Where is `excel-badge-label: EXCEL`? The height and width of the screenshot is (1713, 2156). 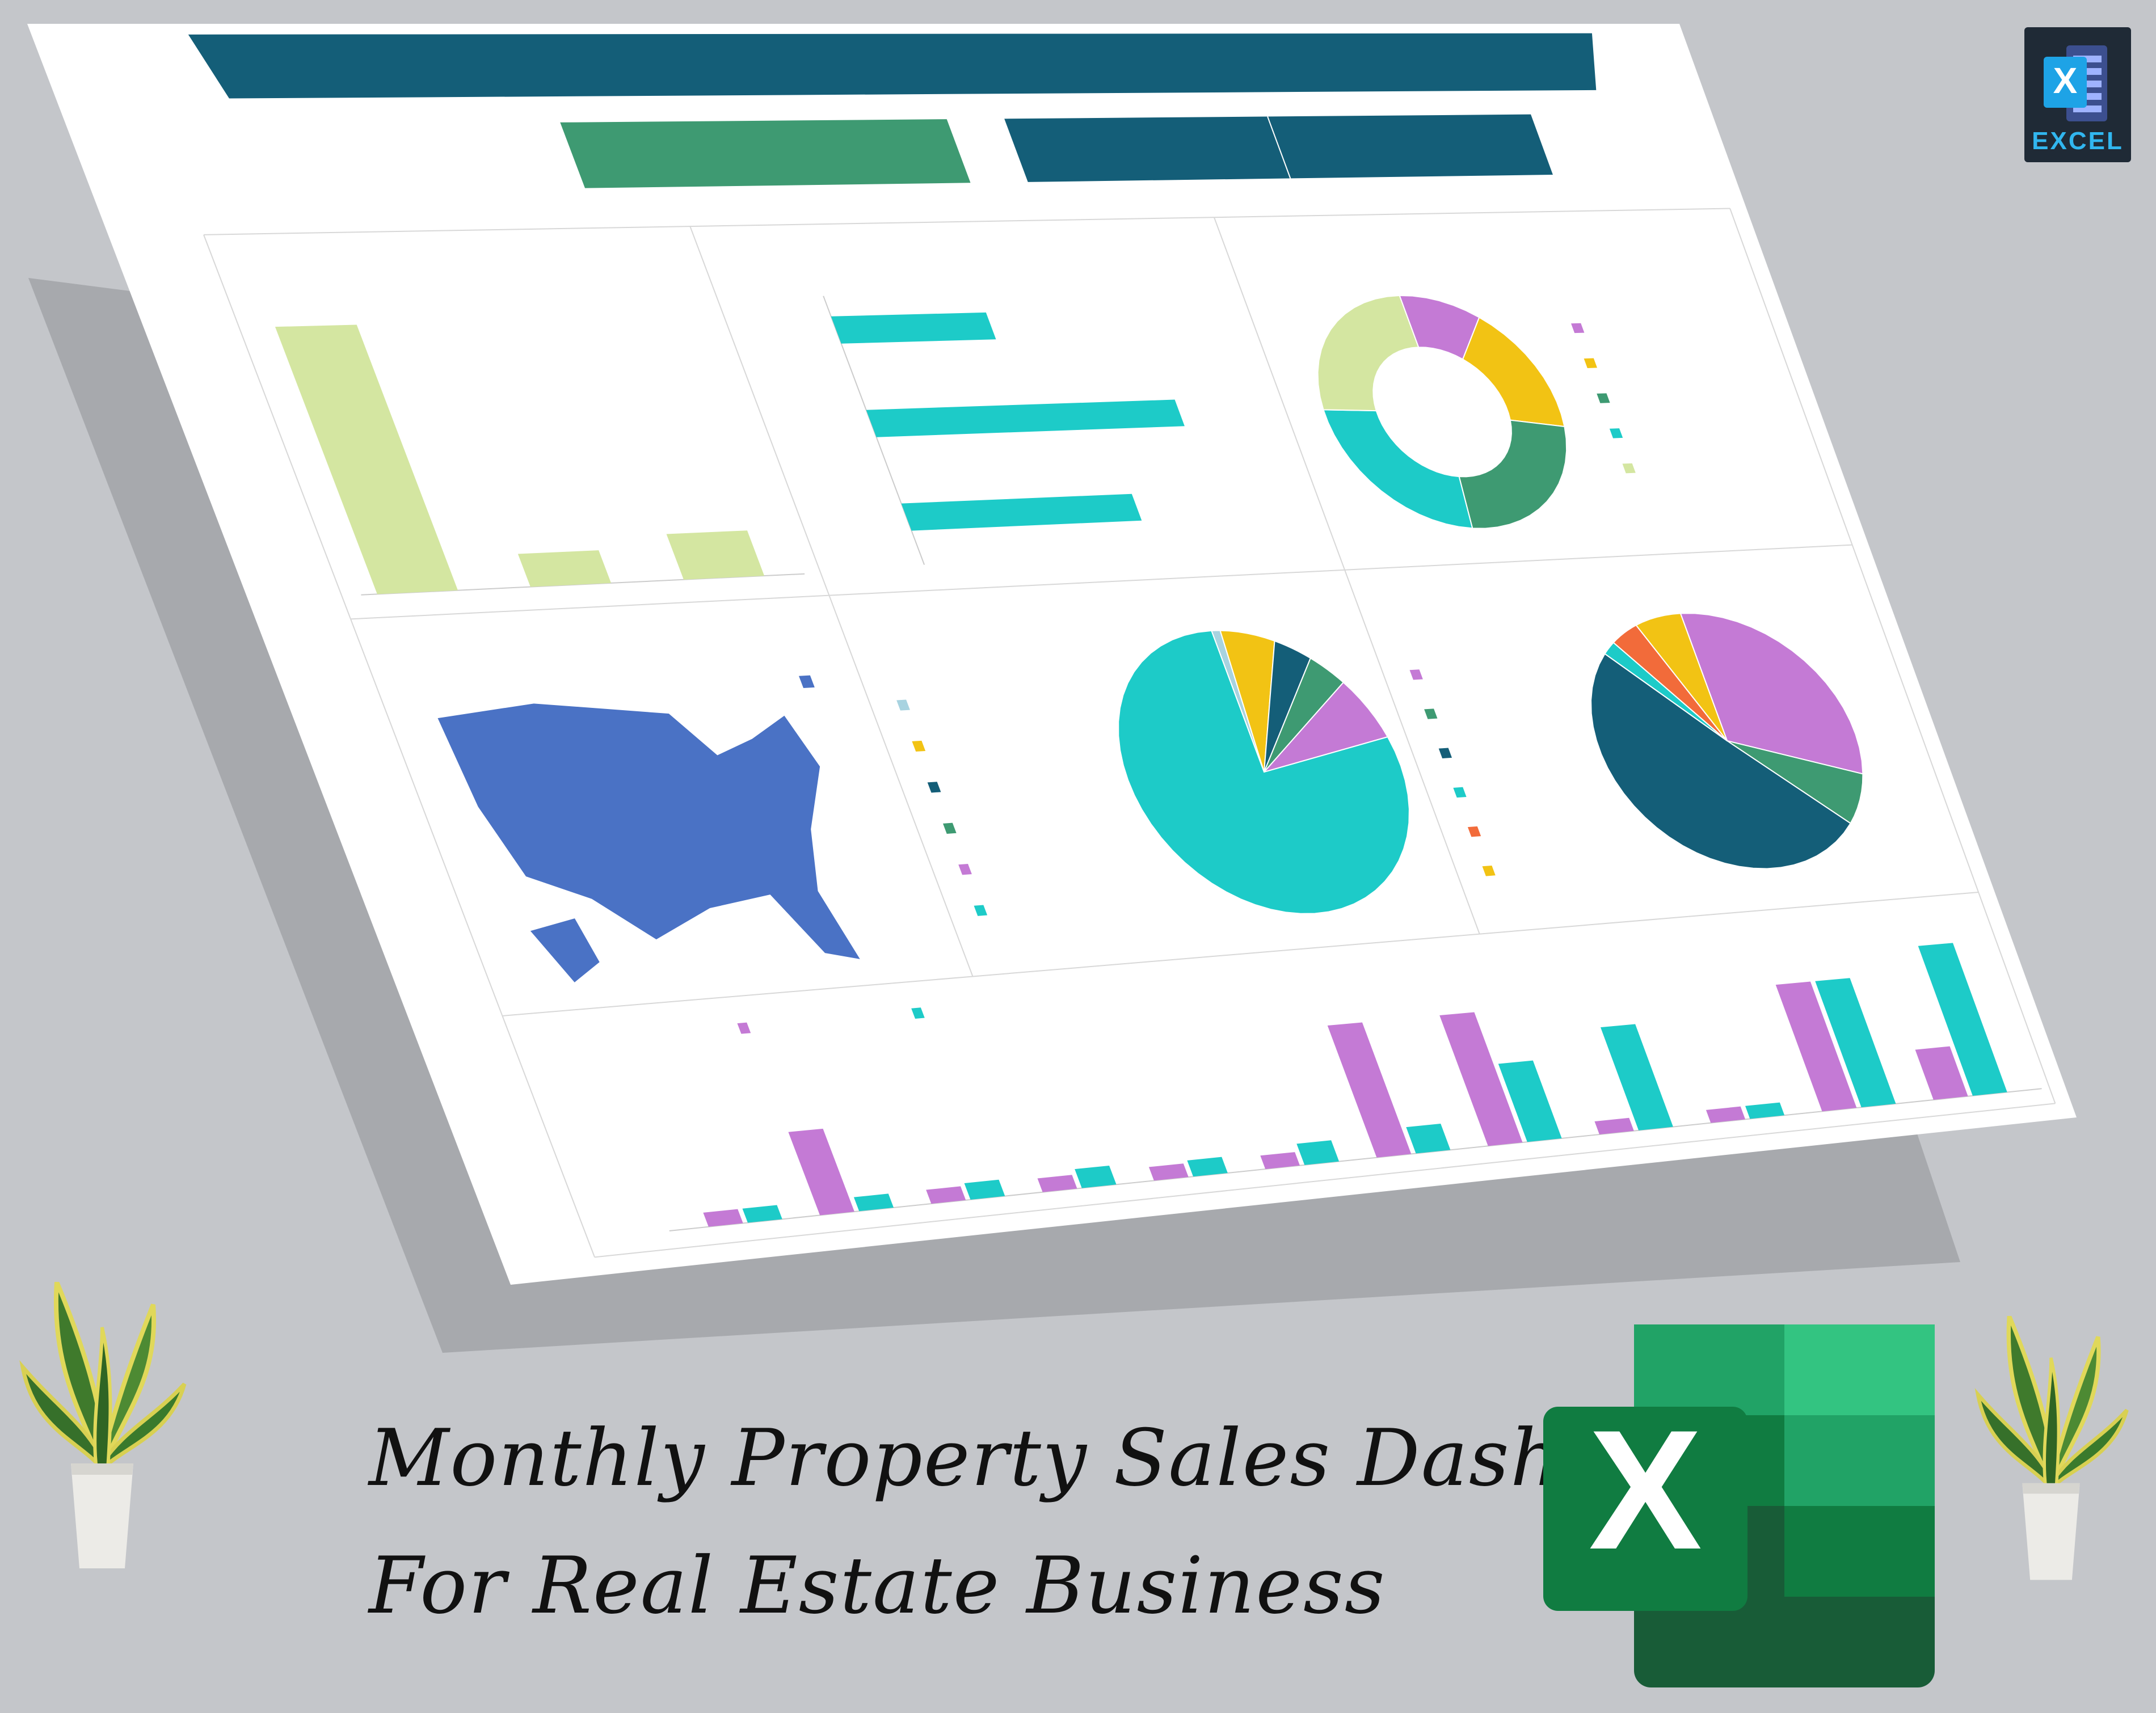 excel-badge-label: EXCEL is located at coordinates (2078, 141).